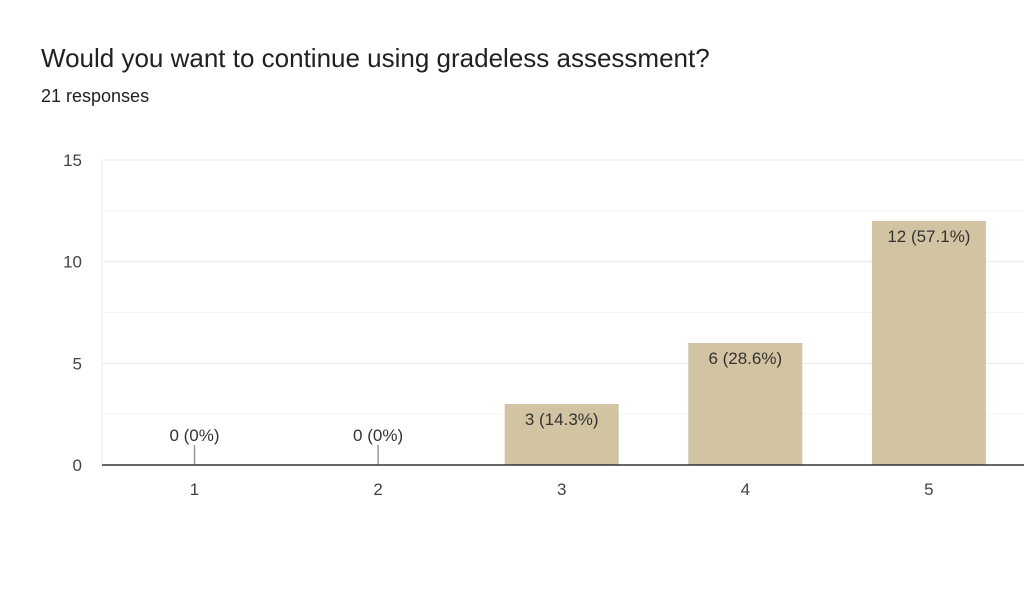  What do you see at coordinates (928, 489) in the screenshot?
I see `x-tick-label: 5` at bounding box center [928, 489].